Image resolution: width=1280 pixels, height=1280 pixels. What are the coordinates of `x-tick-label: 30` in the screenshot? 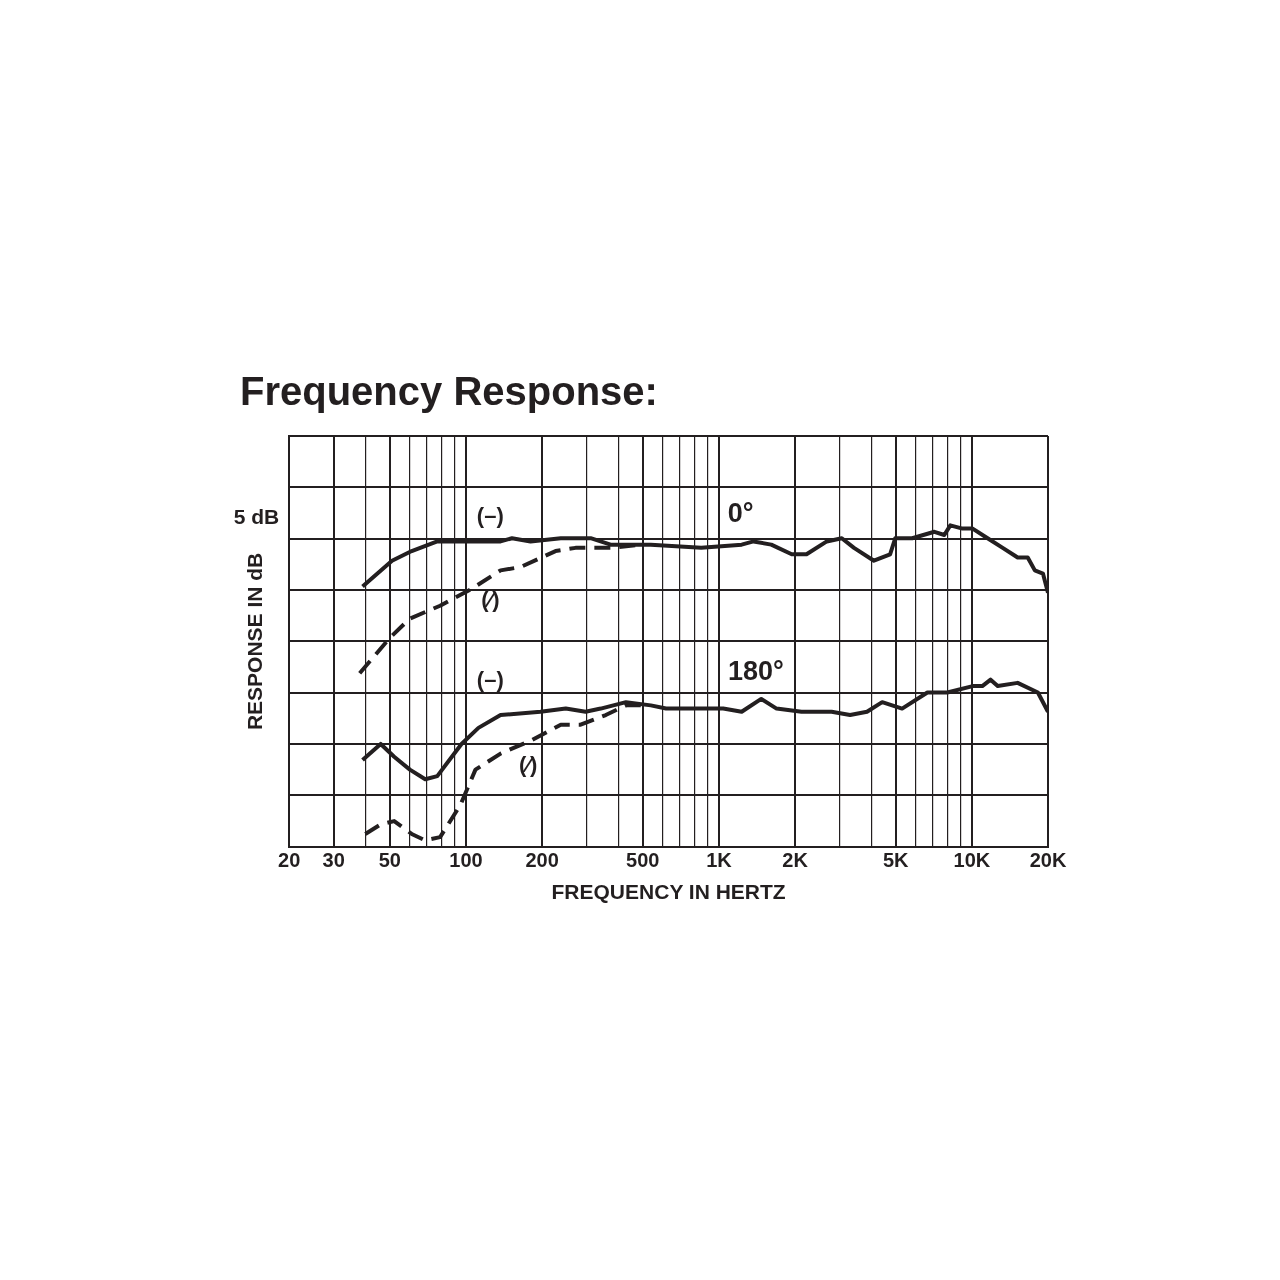 It's located at (333, 860).